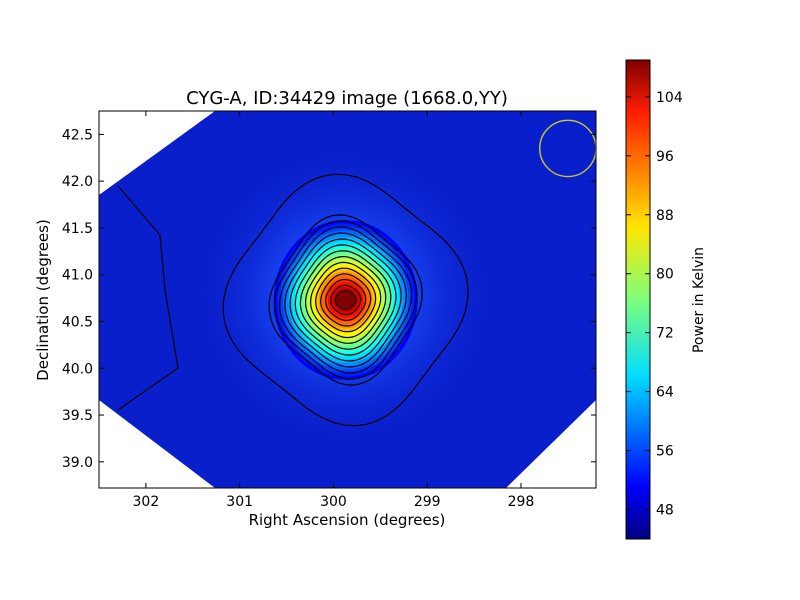 The height and width of the screenshot is (600, 800). What do you see at coordinates (669, 98) in the screenshot?
I see `colorbar-tick-label: 104` at bounding box center [669, 98].